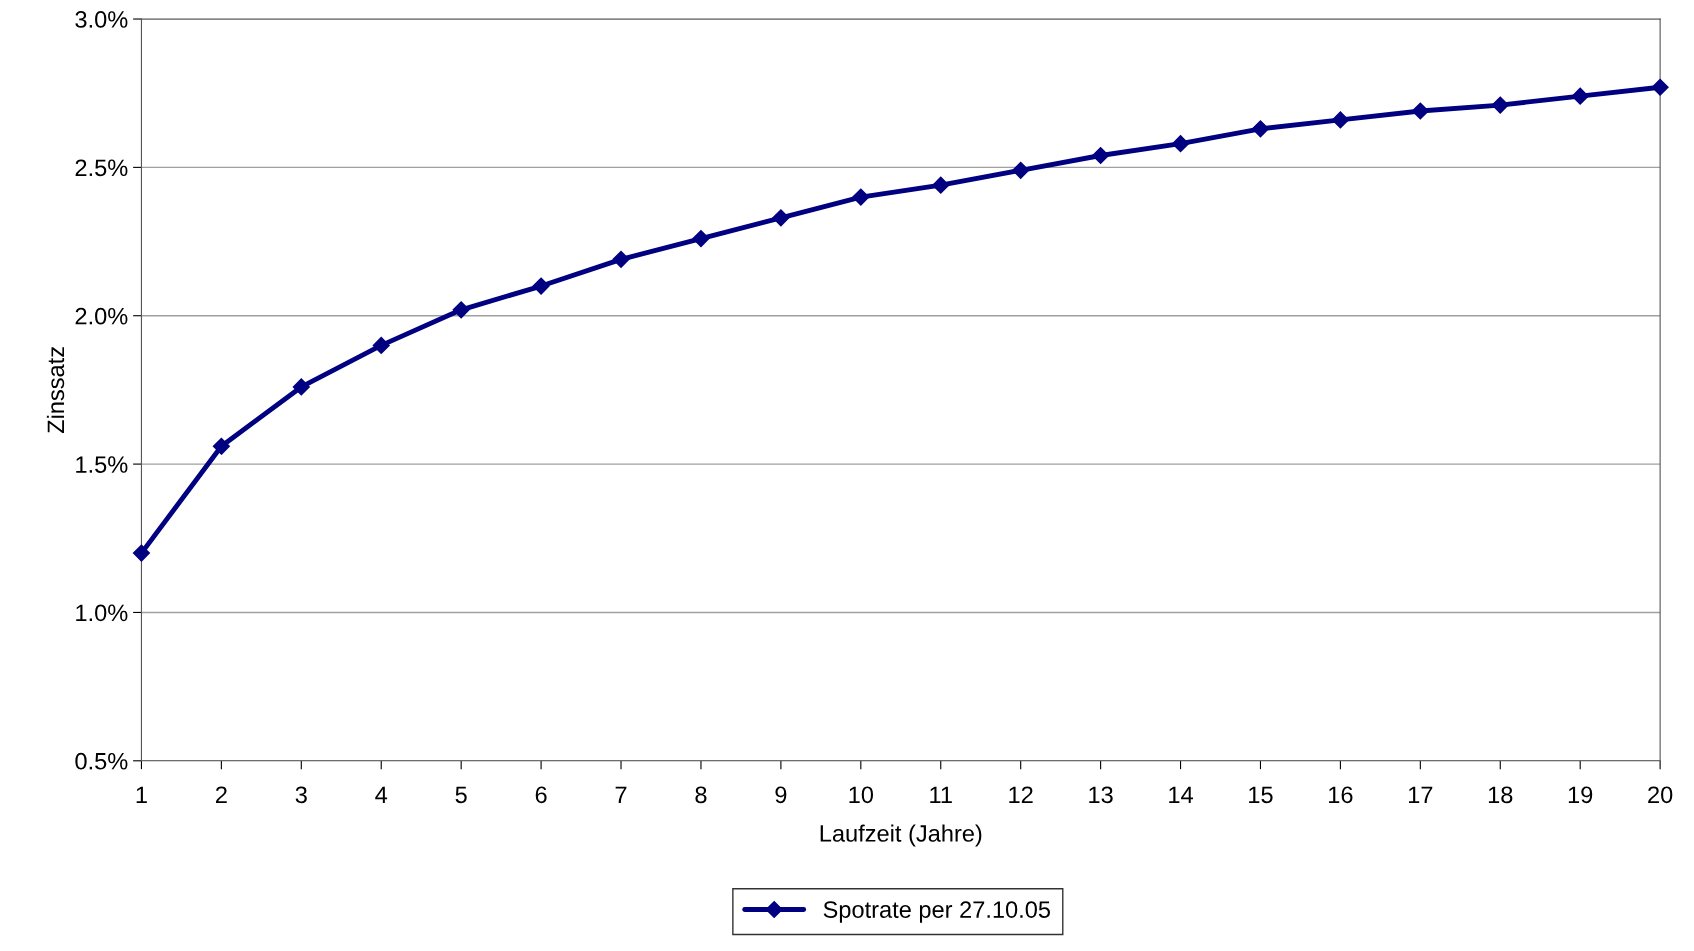  What do you see at coordinates (781, 795) in the screenshot?
I see `x-tick-label: 9` at bounding box center [781, 795].